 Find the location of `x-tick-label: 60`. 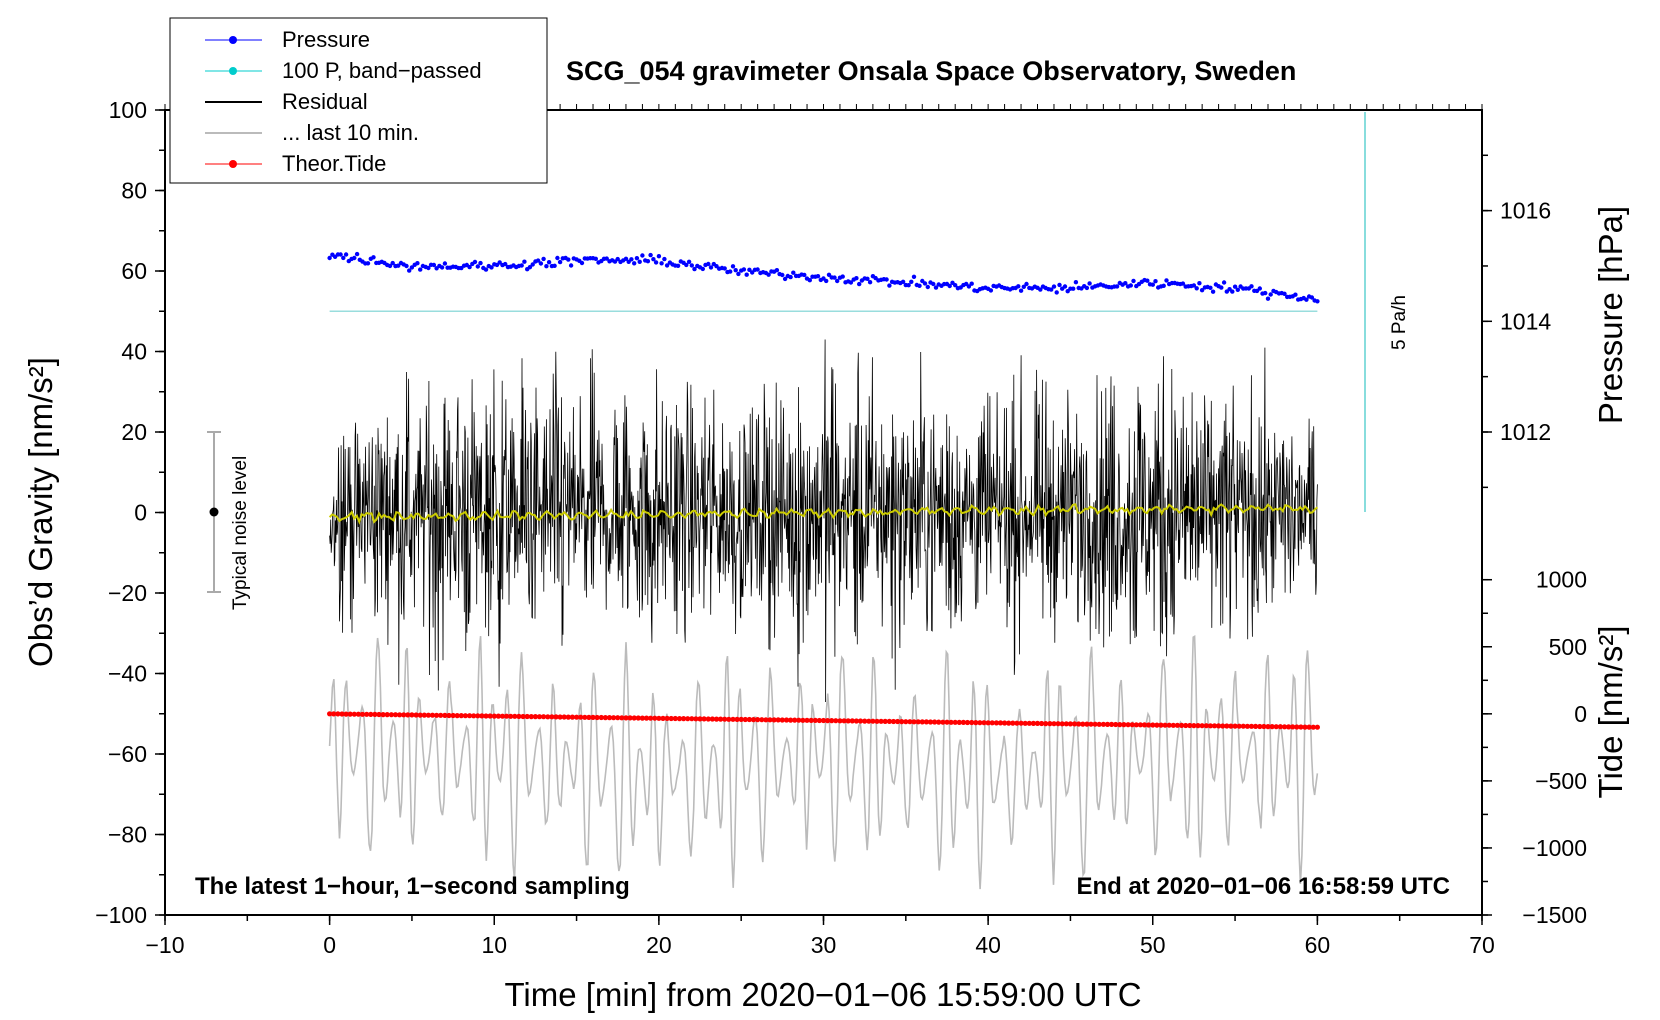

x-tick-label: 60 is located at coordinates (1318, 945).